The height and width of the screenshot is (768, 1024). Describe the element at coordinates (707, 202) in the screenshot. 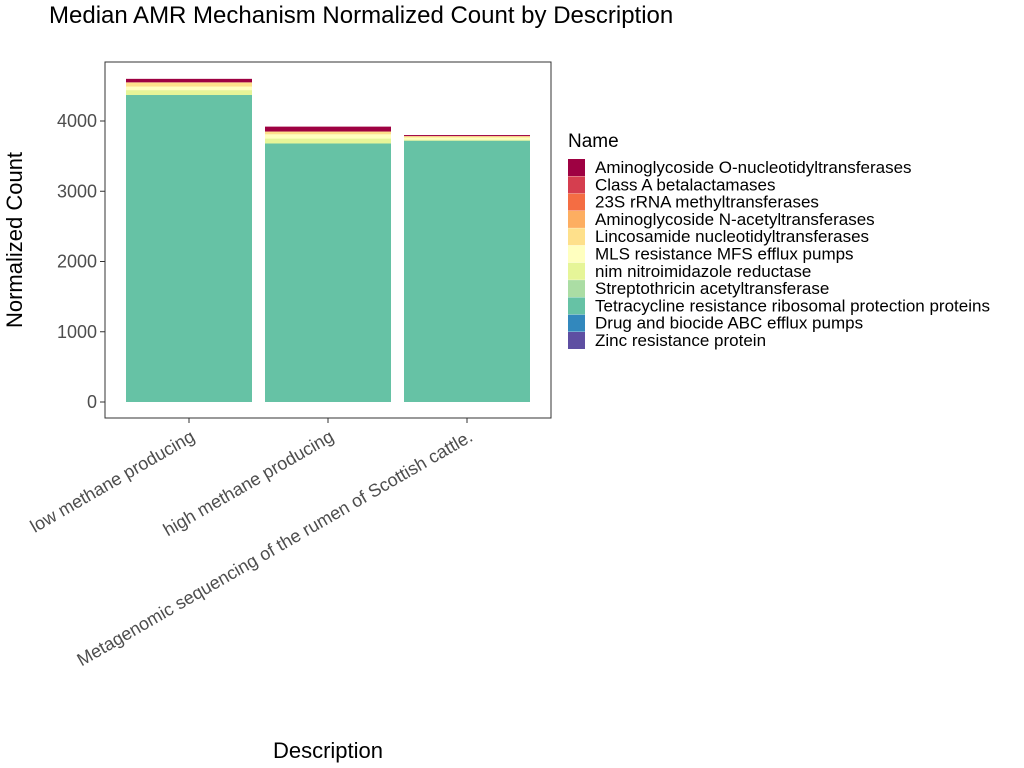

I see `legend-item-label: 23S rRNA methyltransferases` at that location.